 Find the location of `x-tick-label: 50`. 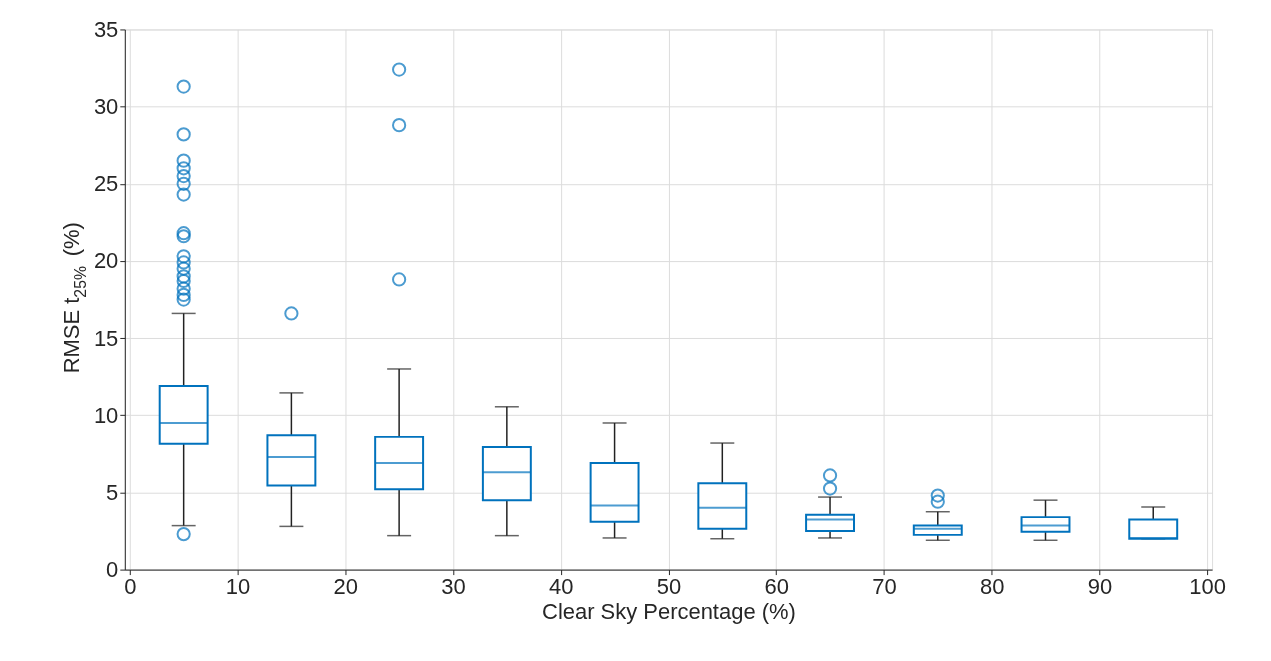

x-tick-label: 50 is located at coordinates (669, 587).